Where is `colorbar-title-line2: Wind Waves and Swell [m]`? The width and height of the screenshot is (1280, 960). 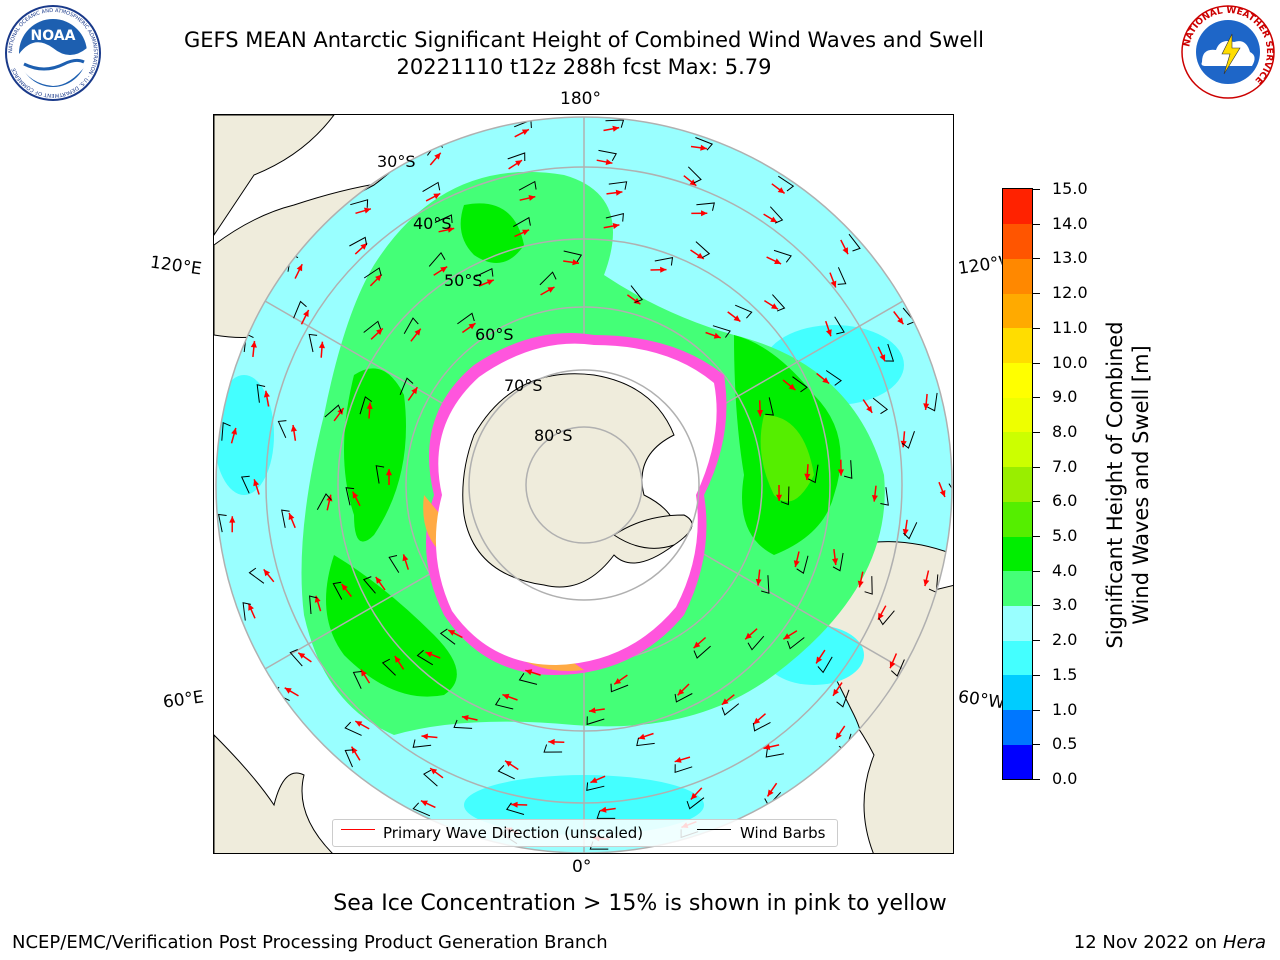
colorbar-title-line2: Wind Waves and Swell [m] is located at coordinates (1141, 485).